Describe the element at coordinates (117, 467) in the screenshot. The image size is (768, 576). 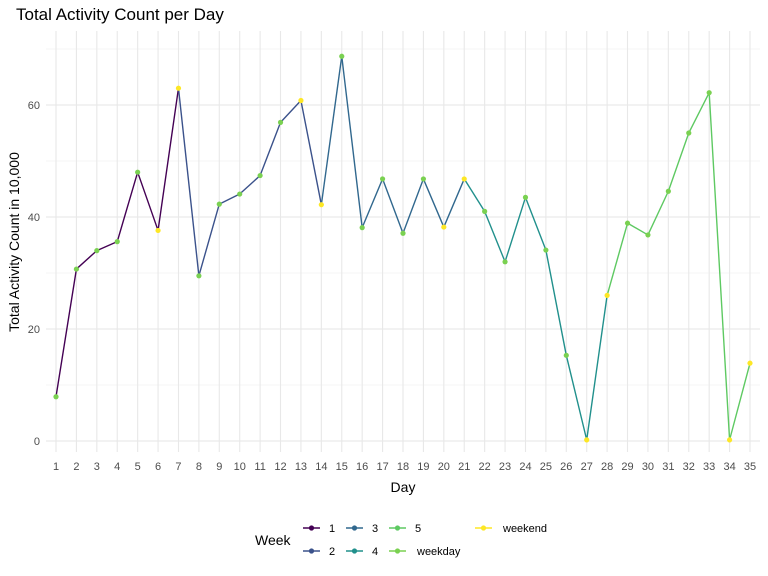
I see `x-tick-label: 4` at that location.